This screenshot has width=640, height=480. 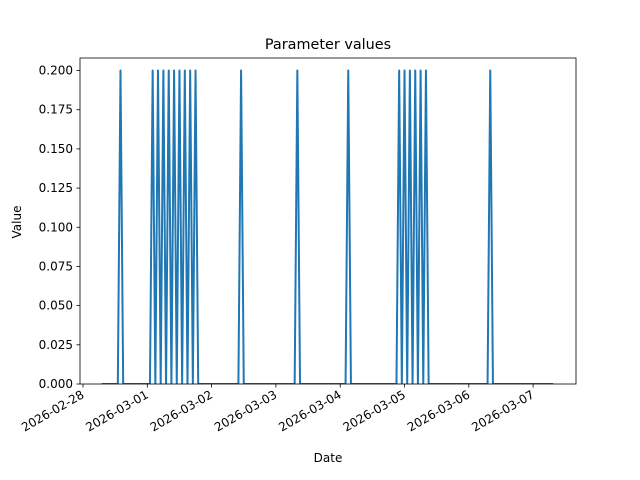 What do you see at coordinates (17, 222) in the screenshot?
I see `y-axis-label: Value` at bounding box center [17, 222].